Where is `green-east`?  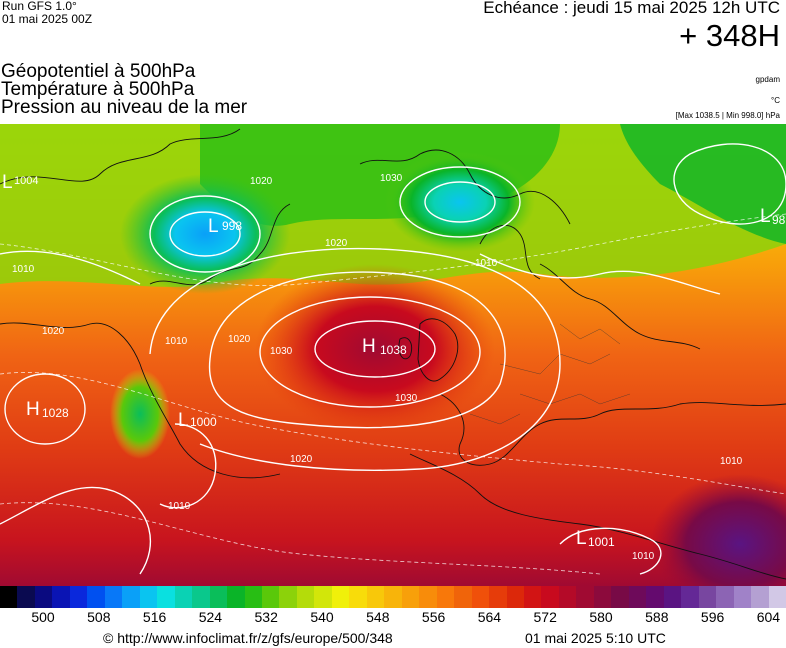 green-east is located at coordinates (703, 184).